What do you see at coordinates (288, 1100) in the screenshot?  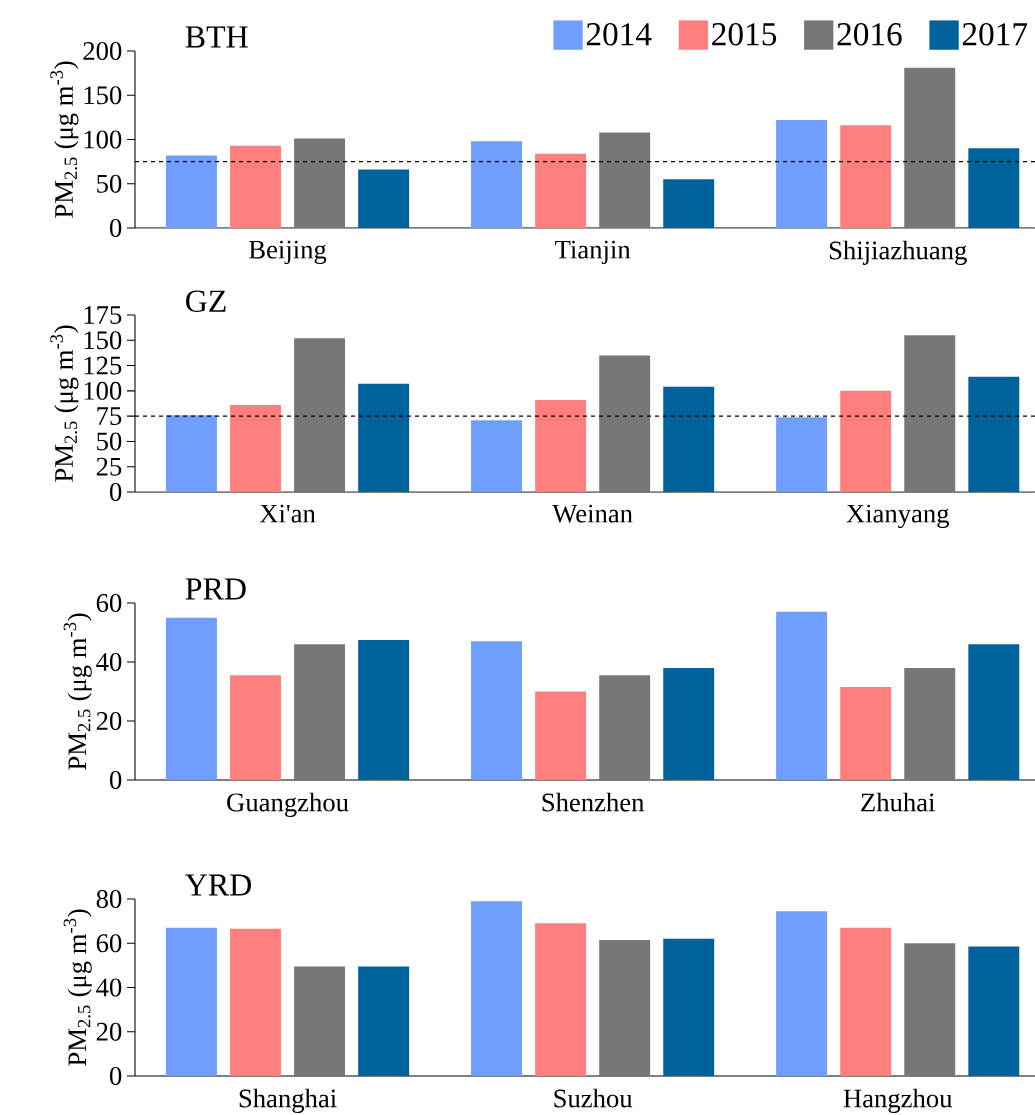 I see `x-tick-label: Shanghai` at bounding box center [288, 1100].